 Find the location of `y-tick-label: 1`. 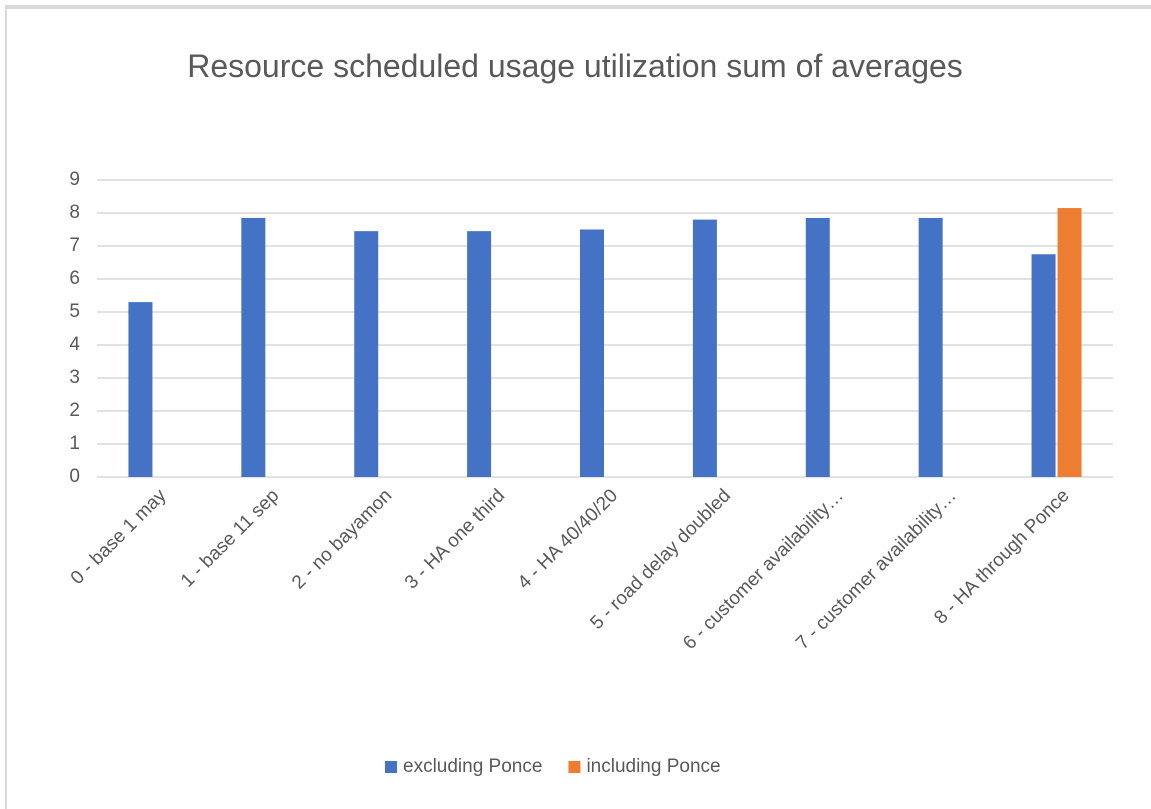

y-tick-label: 1 is located at coordinates (74, 443).